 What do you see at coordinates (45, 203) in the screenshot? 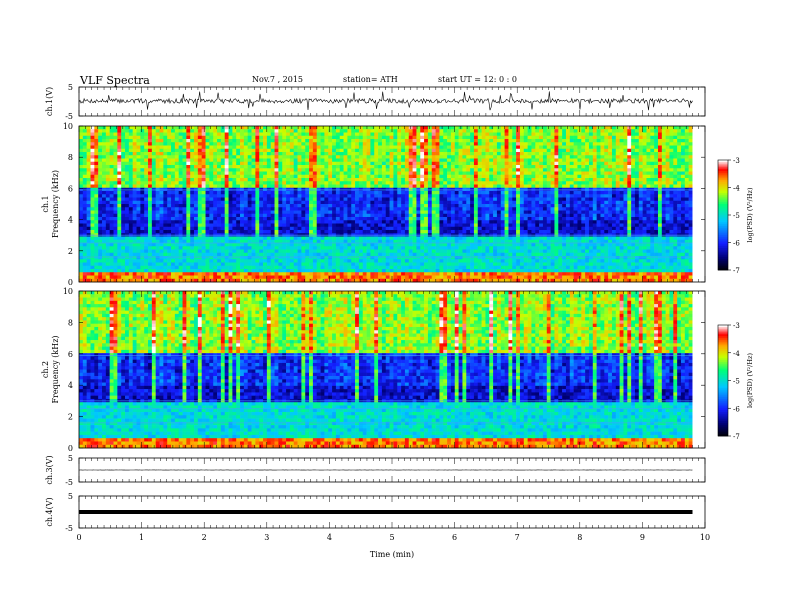
I see `y-axis-label: ch.1` at bounding box center [45, 203].